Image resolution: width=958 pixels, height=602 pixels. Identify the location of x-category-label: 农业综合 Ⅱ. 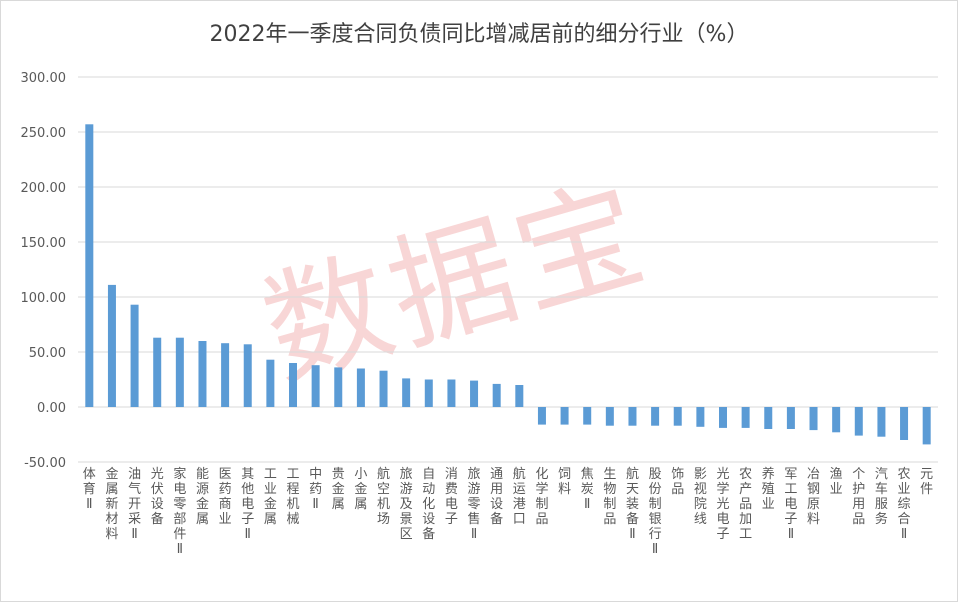
(904, 504).